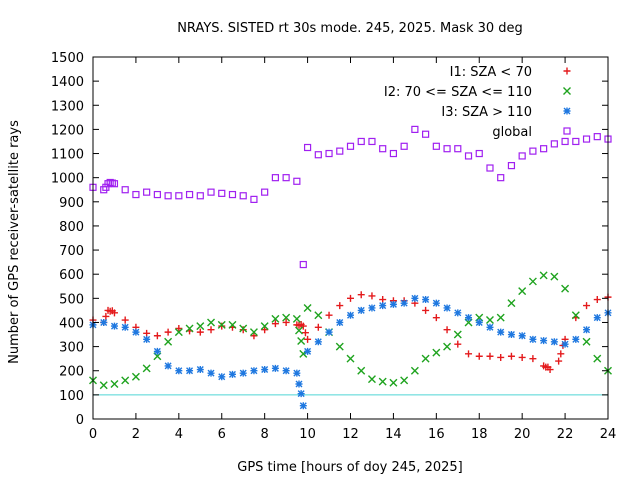  I want to click on x-tick-label: 10, so click(307, 434).